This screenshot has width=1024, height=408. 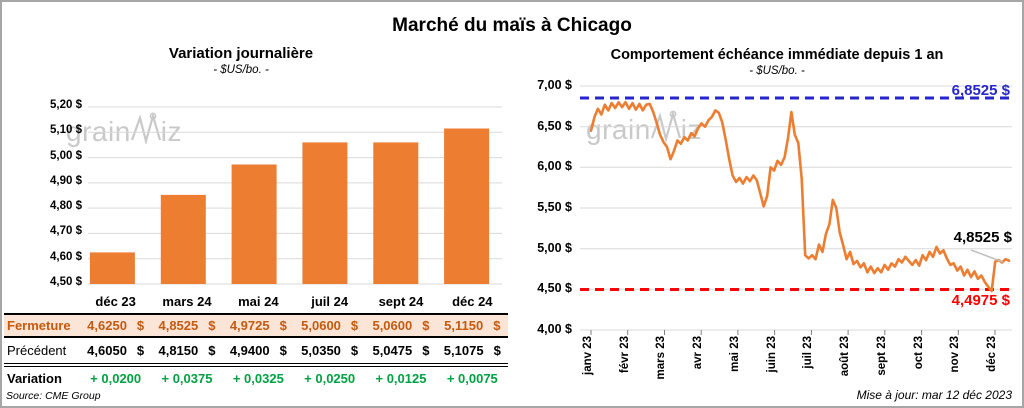 I want to click on bar-chart-title: Variation journalière, so click(x=241, y=53).